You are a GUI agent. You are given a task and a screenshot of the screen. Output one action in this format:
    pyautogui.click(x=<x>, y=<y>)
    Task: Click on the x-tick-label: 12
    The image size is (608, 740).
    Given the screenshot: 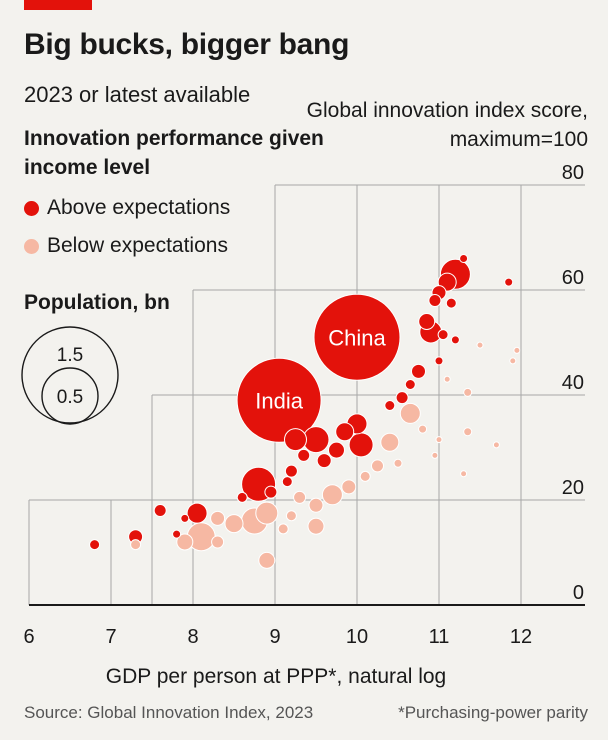 What is the action you would take?
    pyautogui.click(x=521, y=637)
    